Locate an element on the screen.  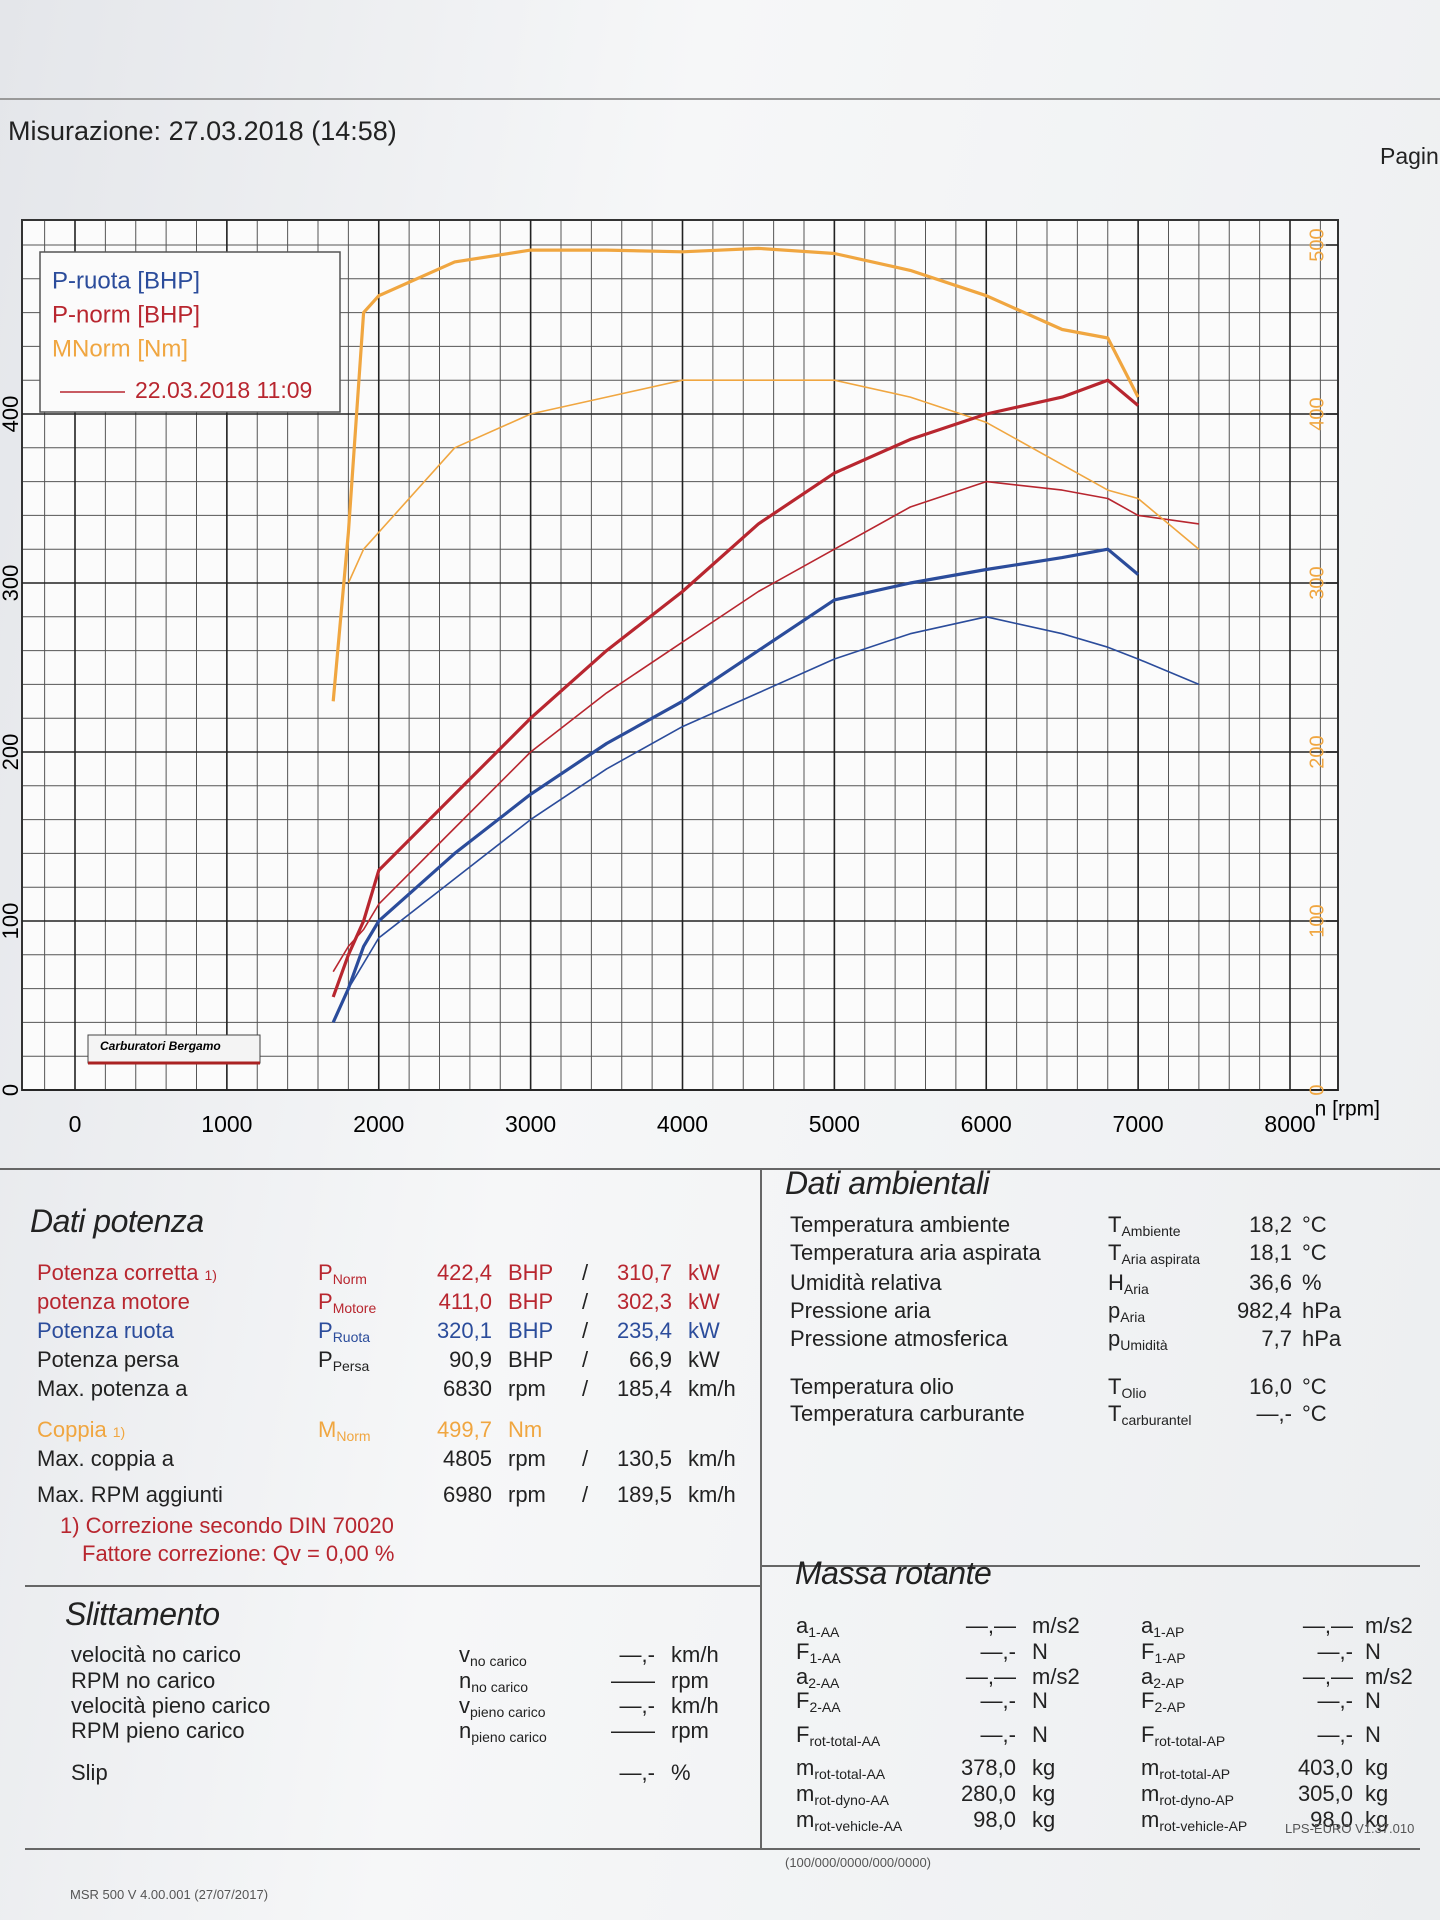
symbol-letter: F is located at coordinates (803, 1734).